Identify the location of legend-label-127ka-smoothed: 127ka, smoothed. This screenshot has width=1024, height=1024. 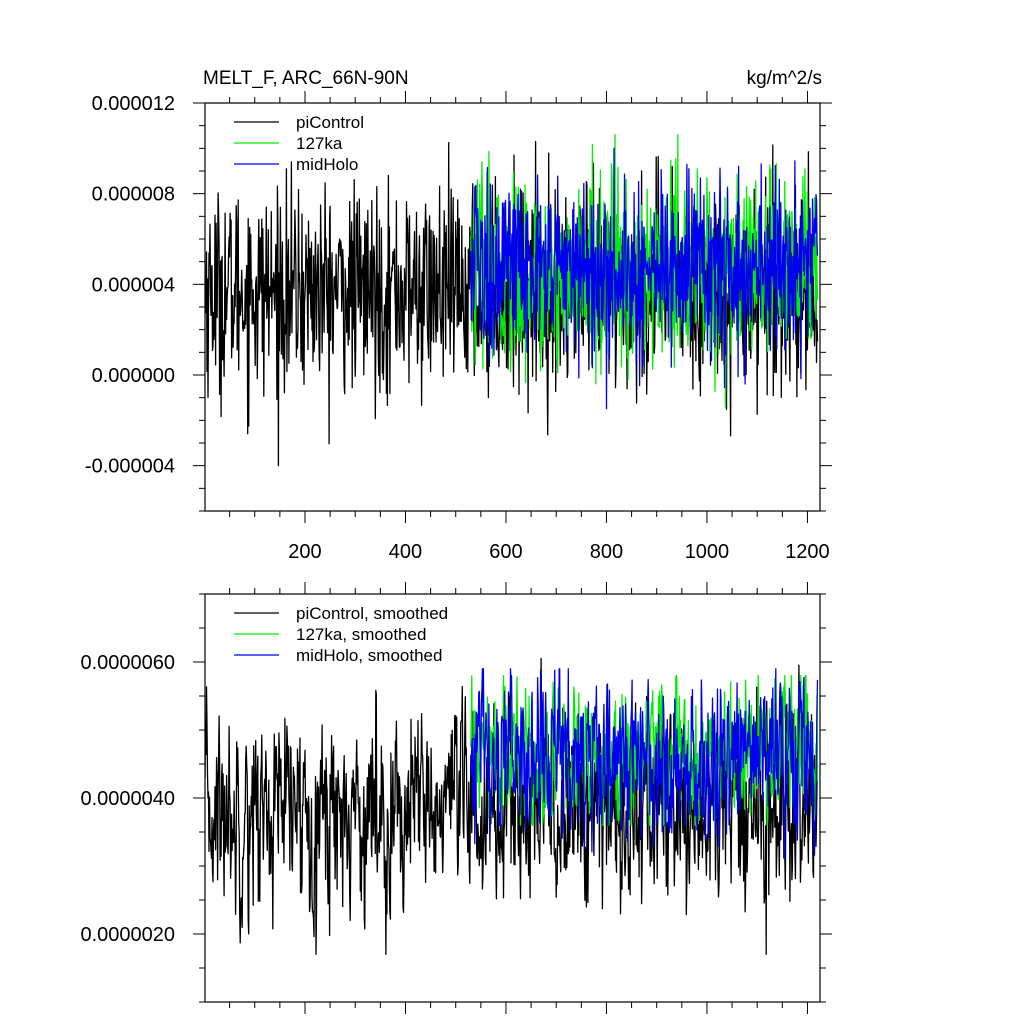
(361, 634).